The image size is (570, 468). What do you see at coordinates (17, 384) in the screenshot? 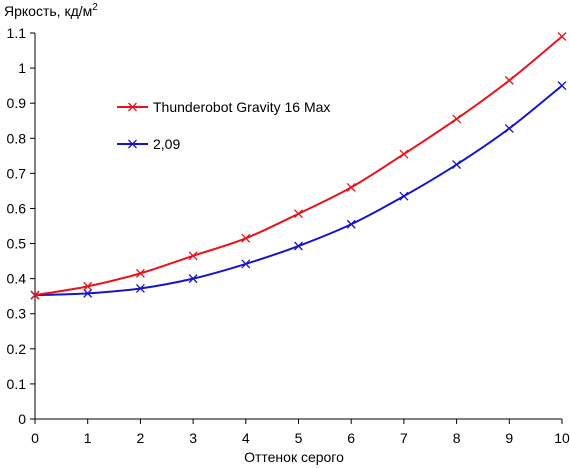
I see `y-tick-label: 0.1` at bounding box center [17, 384].